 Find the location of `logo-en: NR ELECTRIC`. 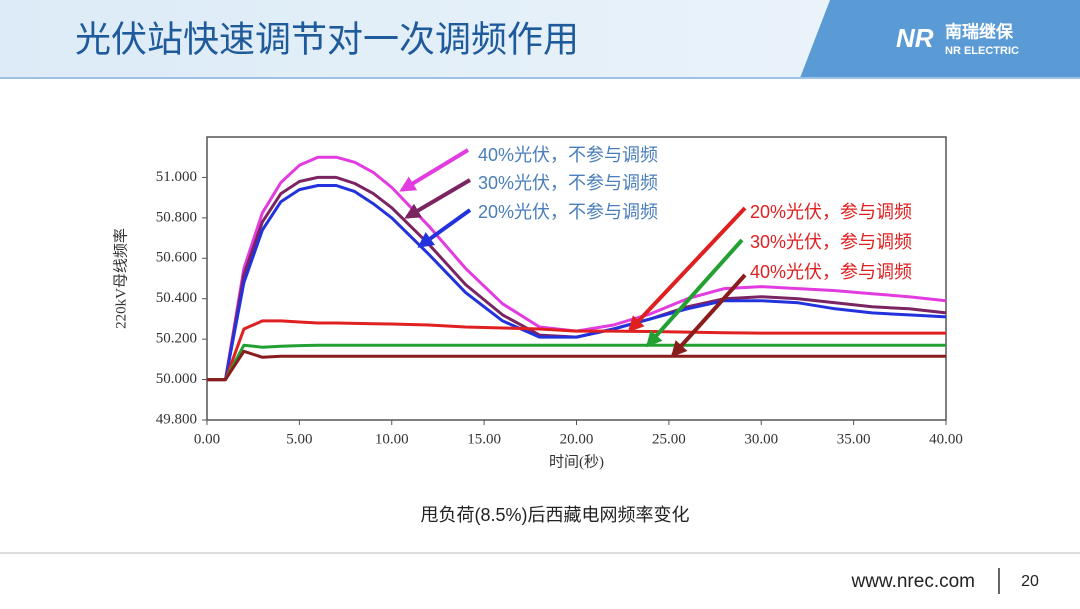

logo-en: NR ELECTRIC is located at coordinates (982, 51).